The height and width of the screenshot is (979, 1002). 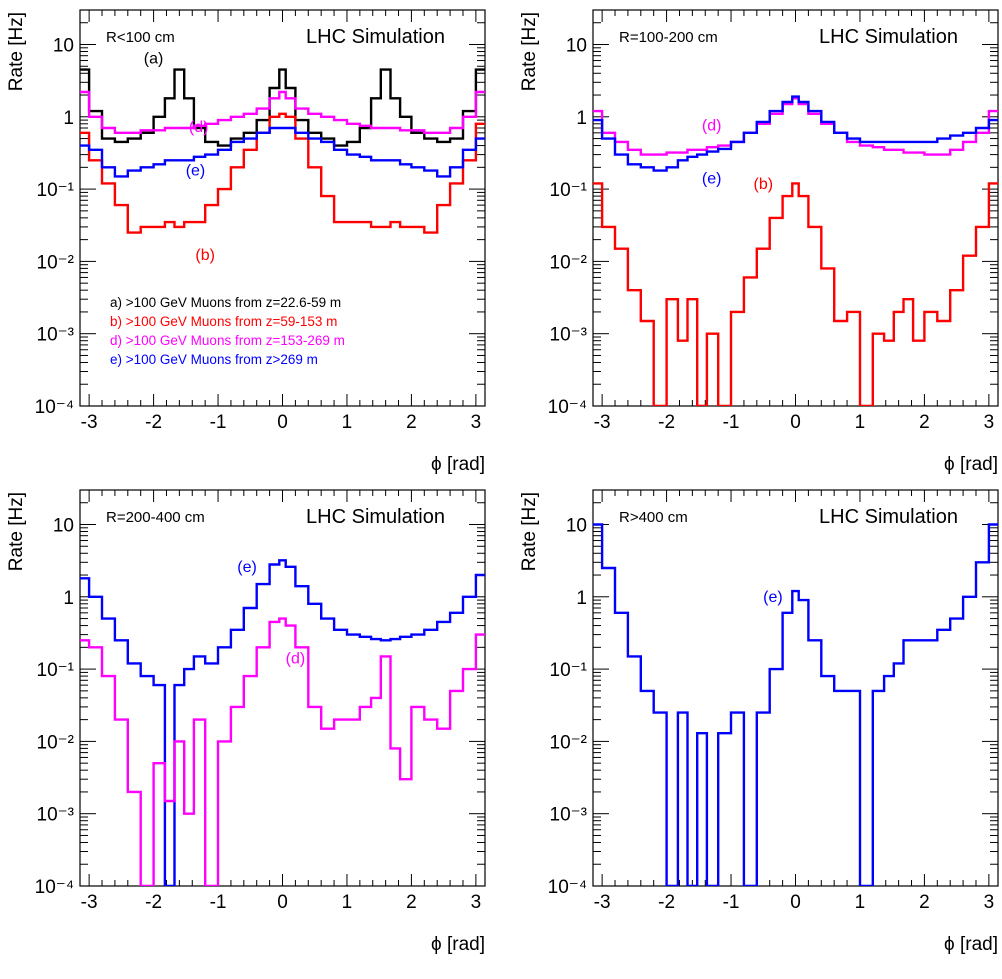 I want to click on legend-entry: b) >100 GeV Muons from z=59-153 m, so click(x=223, y=321).